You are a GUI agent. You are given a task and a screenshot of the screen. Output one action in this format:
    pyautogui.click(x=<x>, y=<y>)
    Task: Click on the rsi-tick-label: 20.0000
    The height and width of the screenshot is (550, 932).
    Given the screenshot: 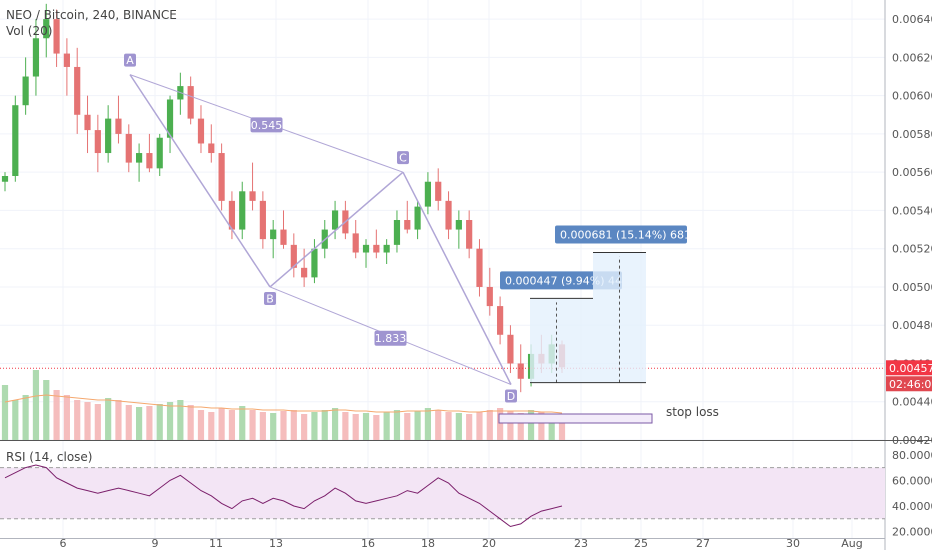 What is the action you would take?
    pyautogui.click(x=912, y=532)
    